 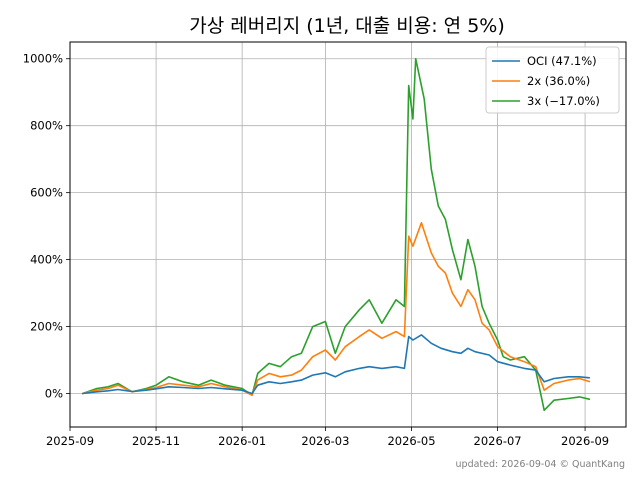 What do you see at coordinates (46, 260) in the screenshot?
I see `y-tick-label: 400%` at bounding box center [46, 260].